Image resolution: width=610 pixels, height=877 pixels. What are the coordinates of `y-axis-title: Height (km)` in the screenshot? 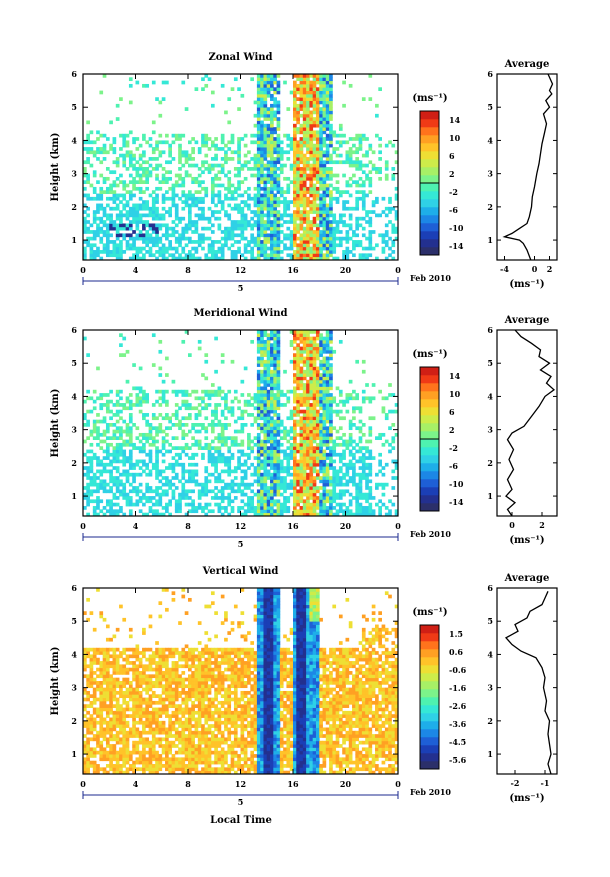 It's located at (55, 423).